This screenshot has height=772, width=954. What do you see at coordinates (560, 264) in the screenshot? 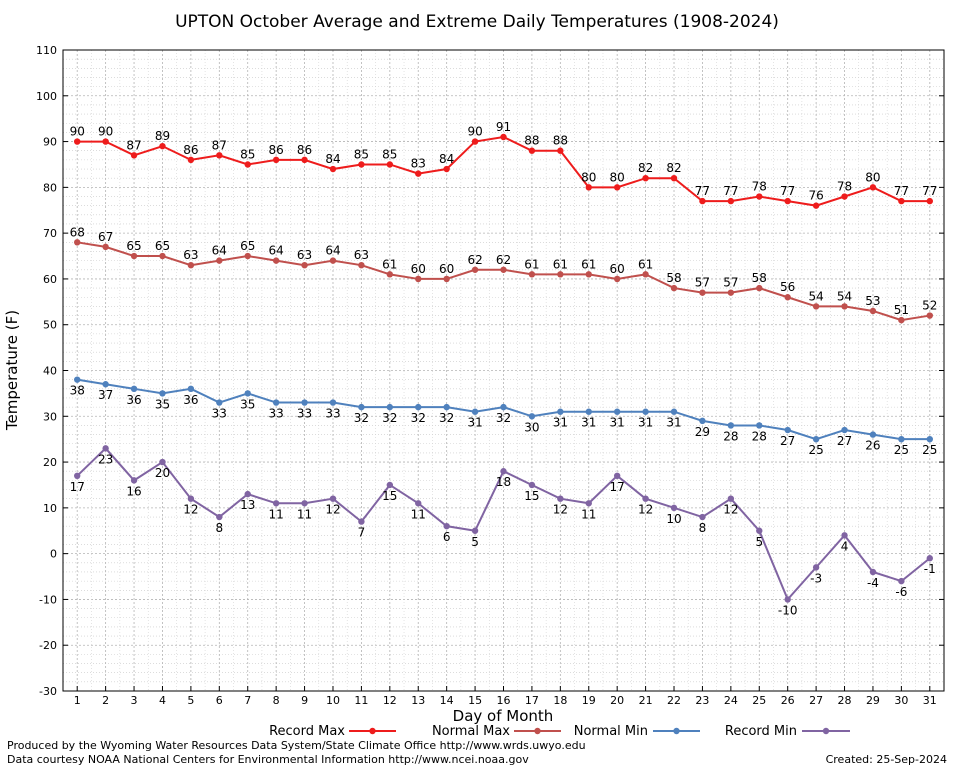
I see `normal-max-data-label: 61` at bounding box center [560, 264].